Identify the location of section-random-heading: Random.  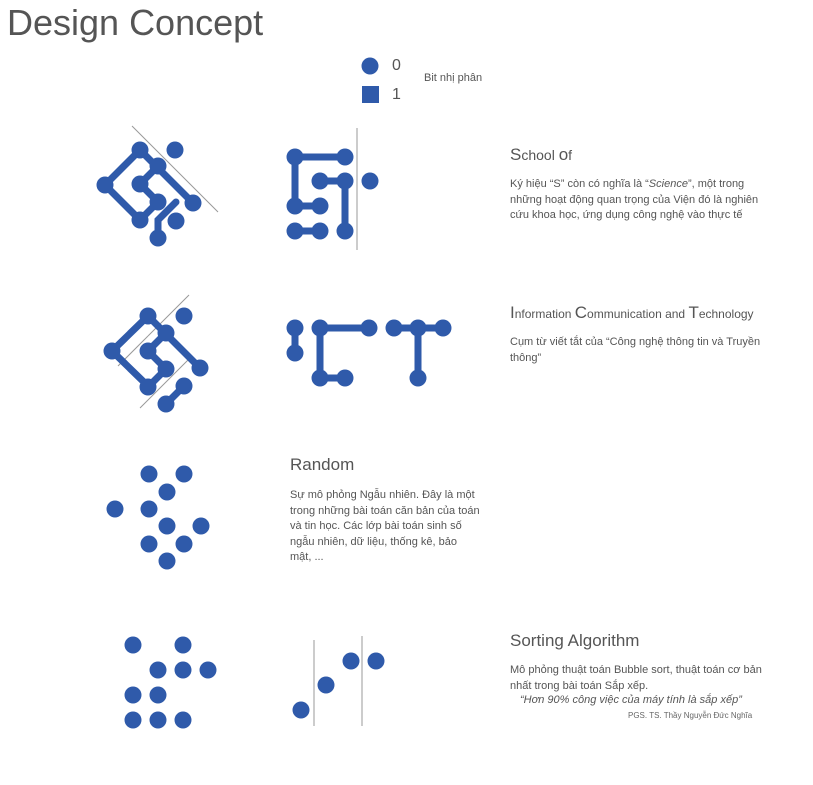
(322, 464).